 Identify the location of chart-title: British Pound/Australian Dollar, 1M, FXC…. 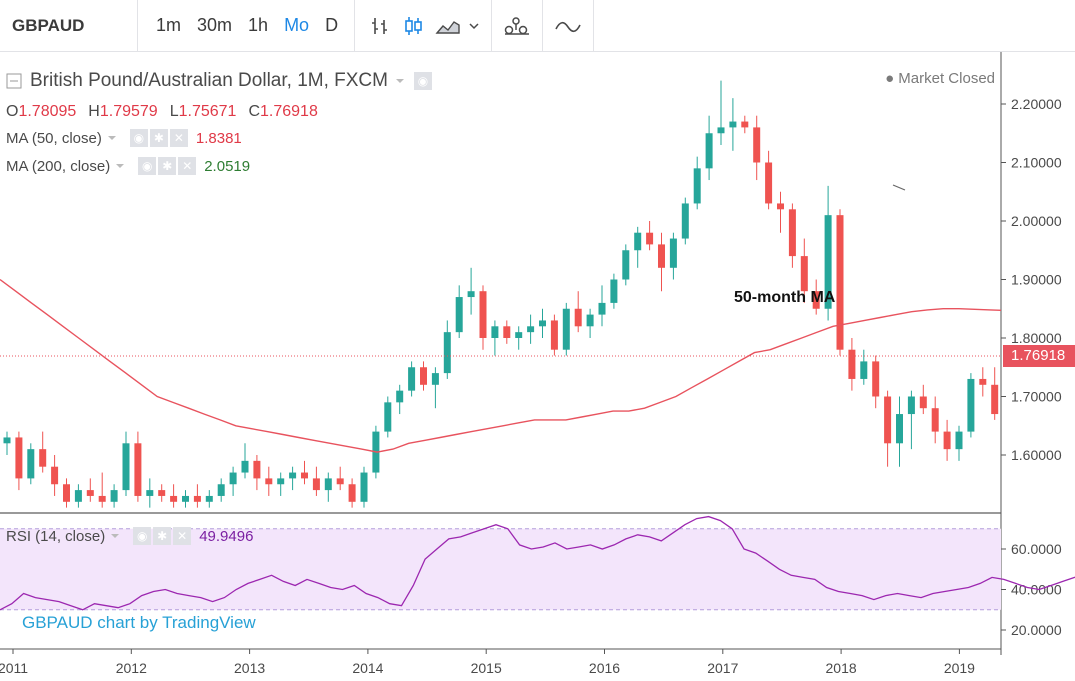
(209, 80).